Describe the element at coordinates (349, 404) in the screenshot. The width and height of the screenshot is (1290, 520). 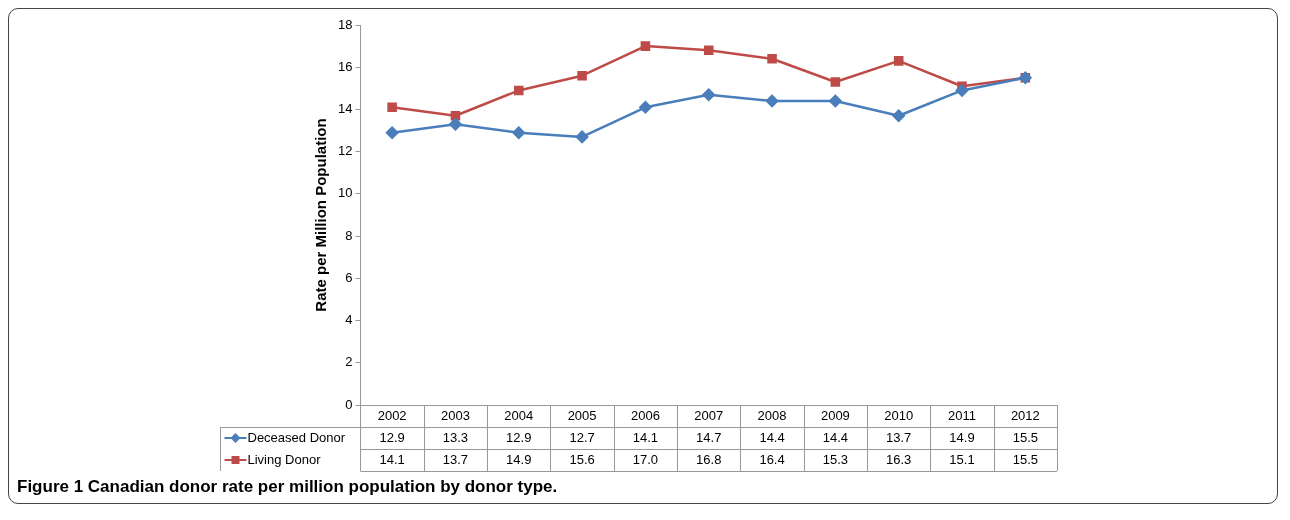
I see `y-tick-label: 0` at that location.